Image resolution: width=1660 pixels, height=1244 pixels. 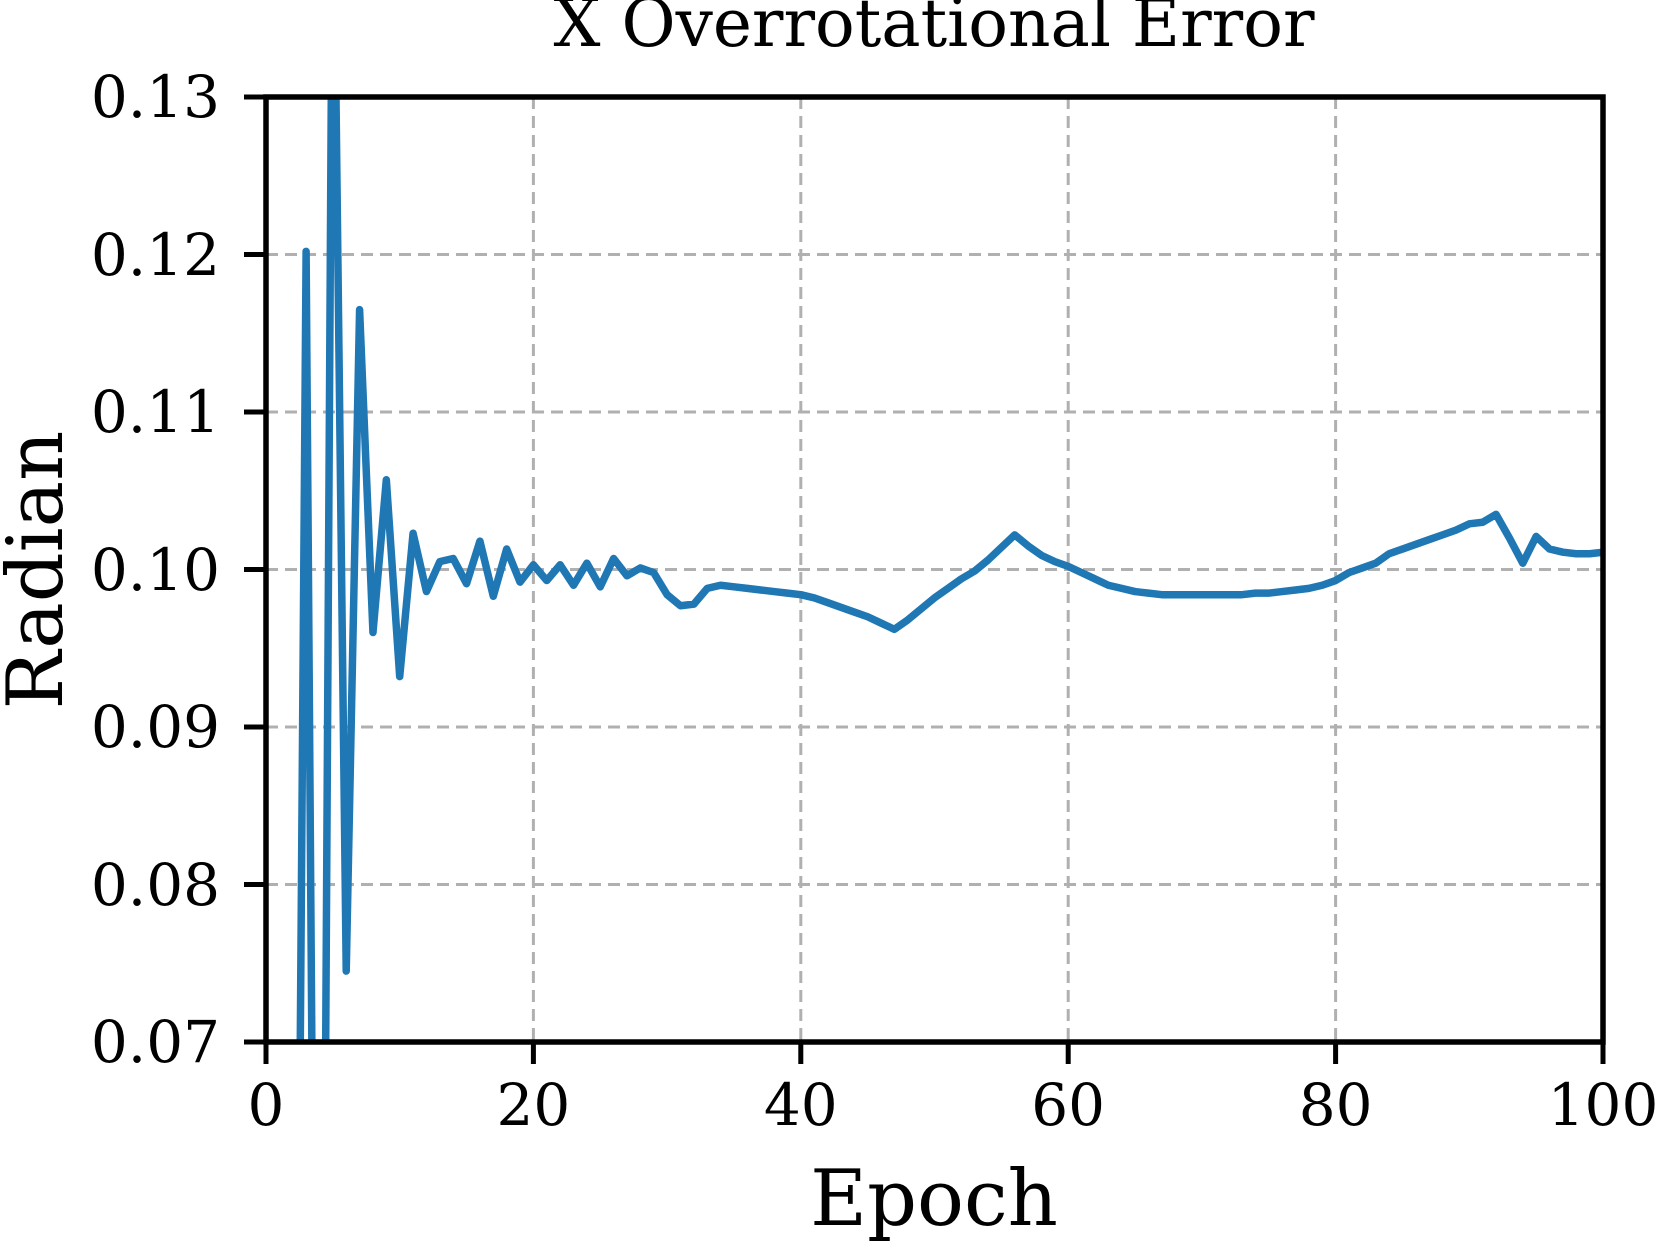 I want to click on x-tick-label: 100, so click(x=1603, y=1105).